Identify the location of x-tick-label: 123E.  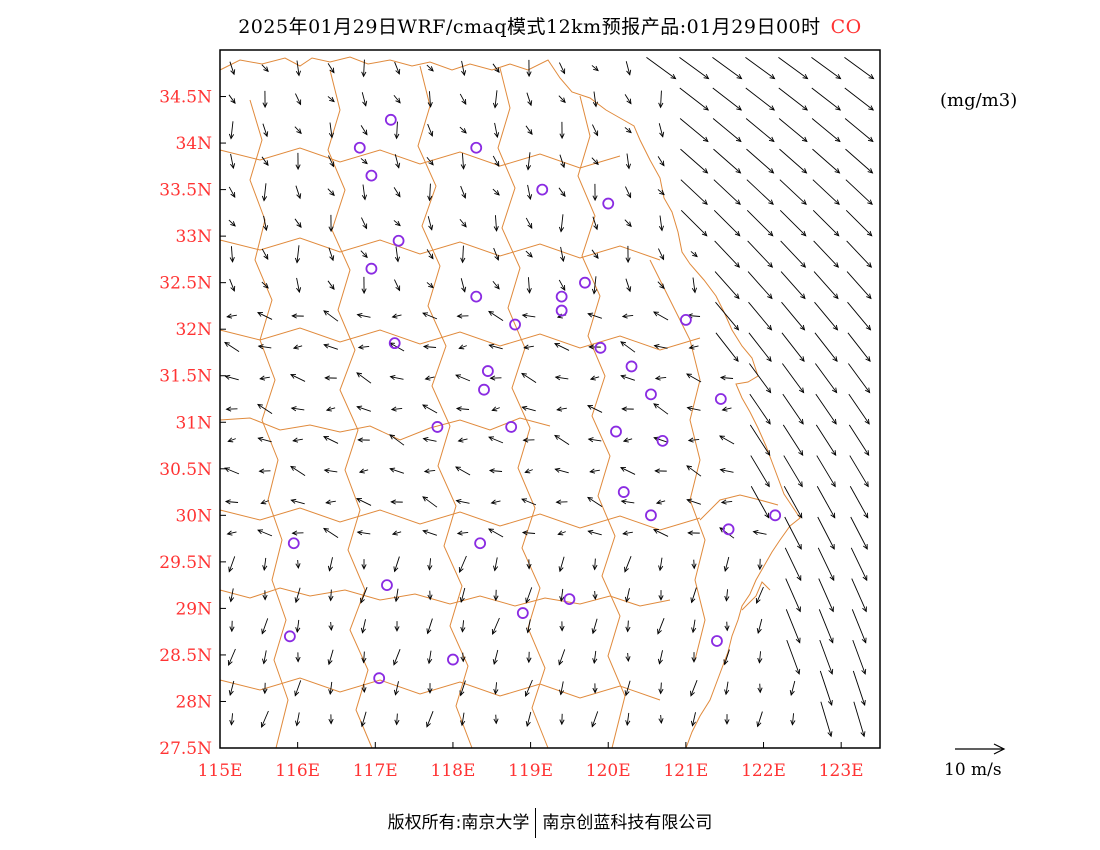
(841, 771).